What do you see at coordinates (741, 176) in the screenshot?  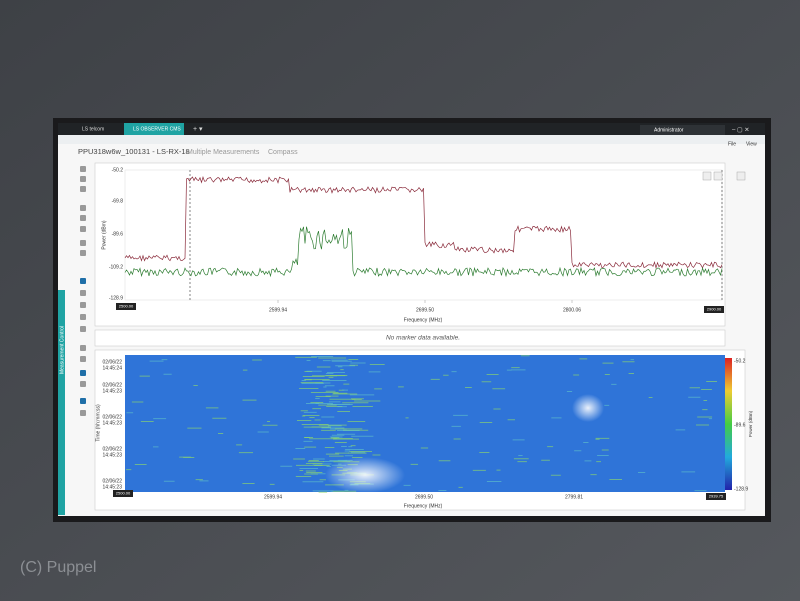 I see `menu-button` at bounding box center [741, 176].